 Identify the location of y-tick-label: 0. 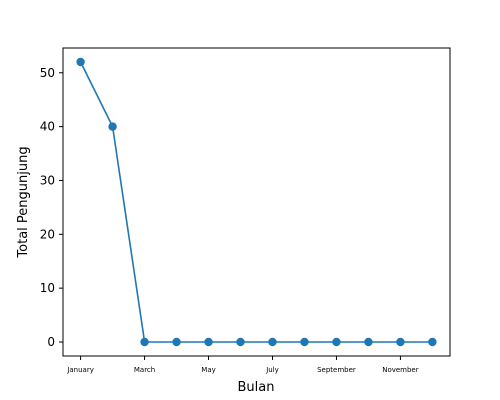
(51, 342).